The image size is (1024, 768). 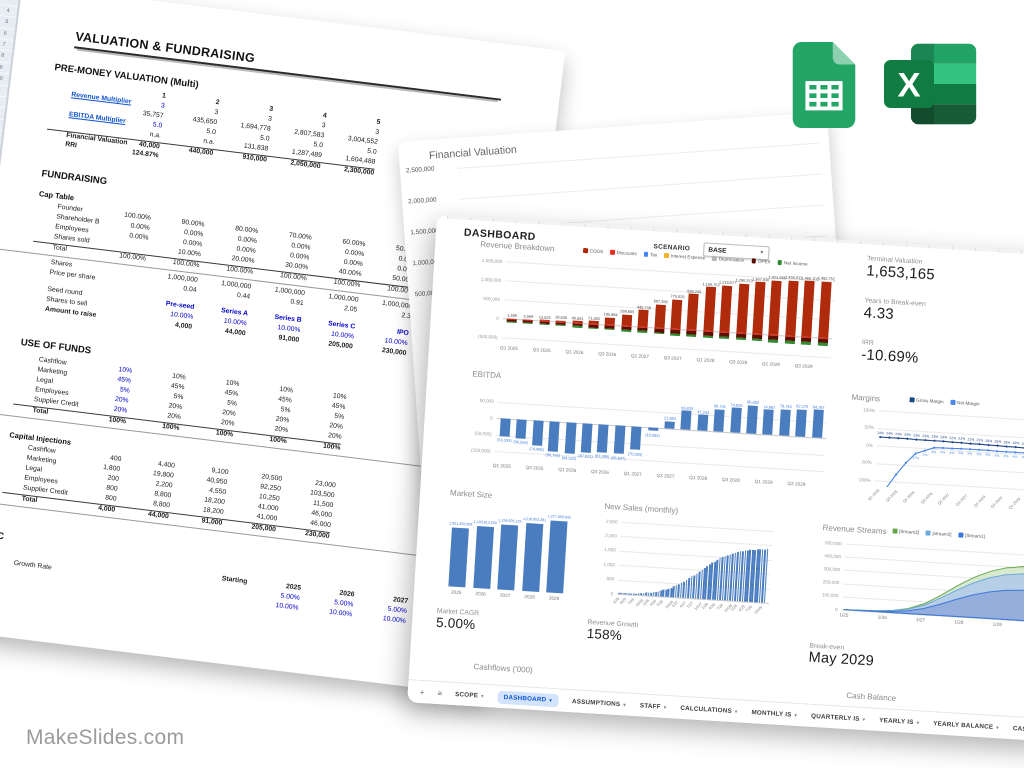 I want to click on chevron-down-icon: ▼, so click(x=762, y=253).